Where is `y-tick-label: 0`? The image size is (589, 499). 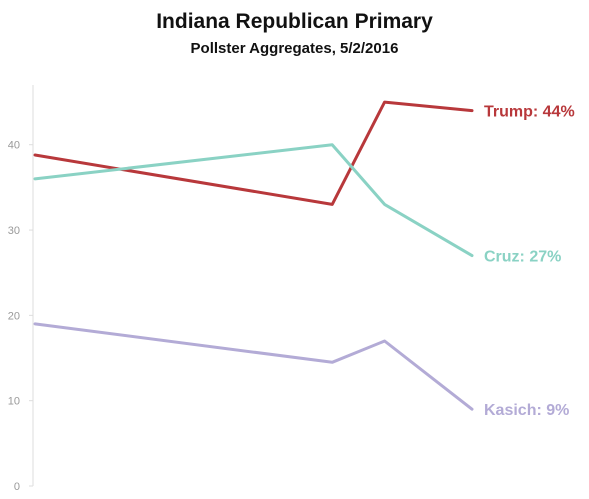 y-tick-label: 0 is located at coordinates (17, 487).